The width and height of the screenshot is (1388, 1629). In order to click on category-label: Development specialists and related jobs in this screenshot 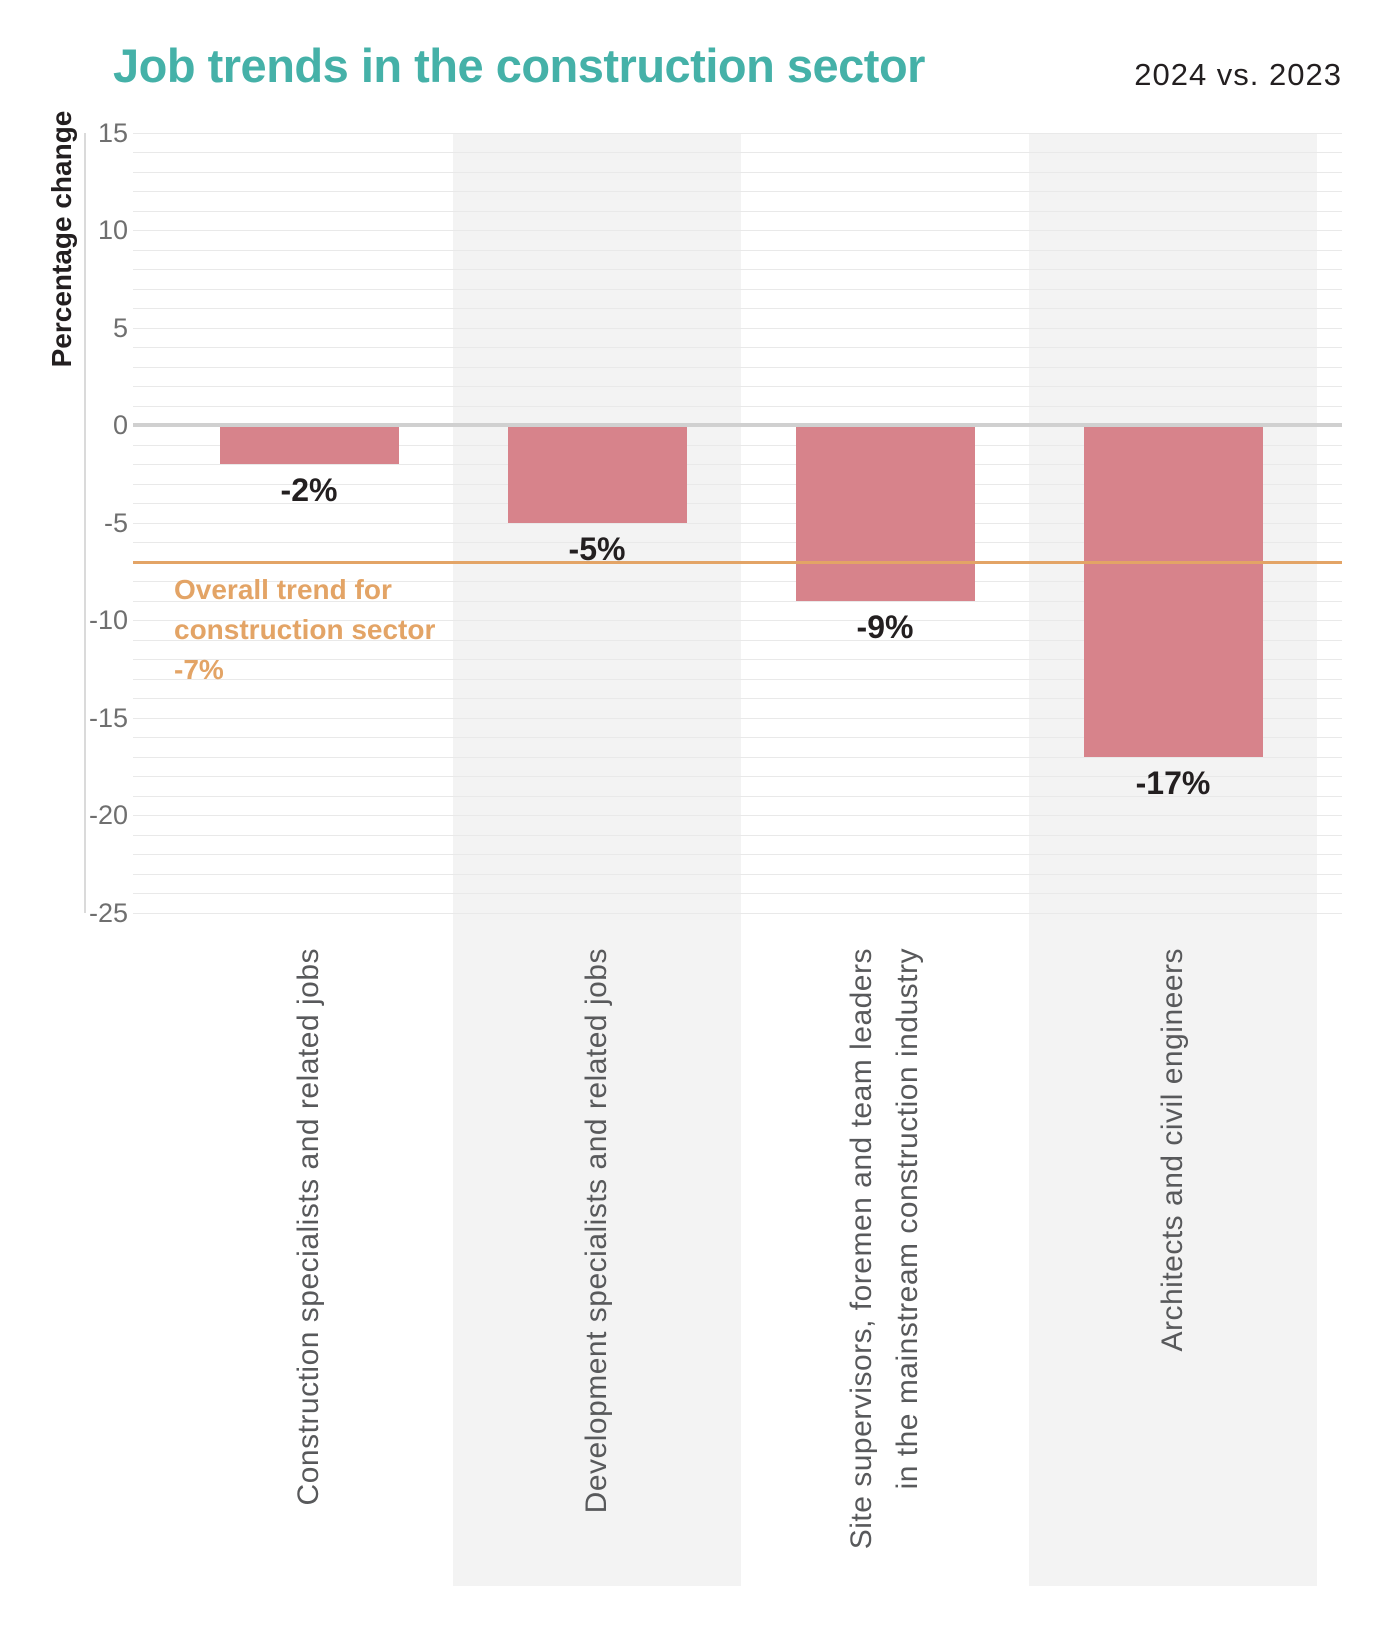, I will do `click(597, 1268)`.